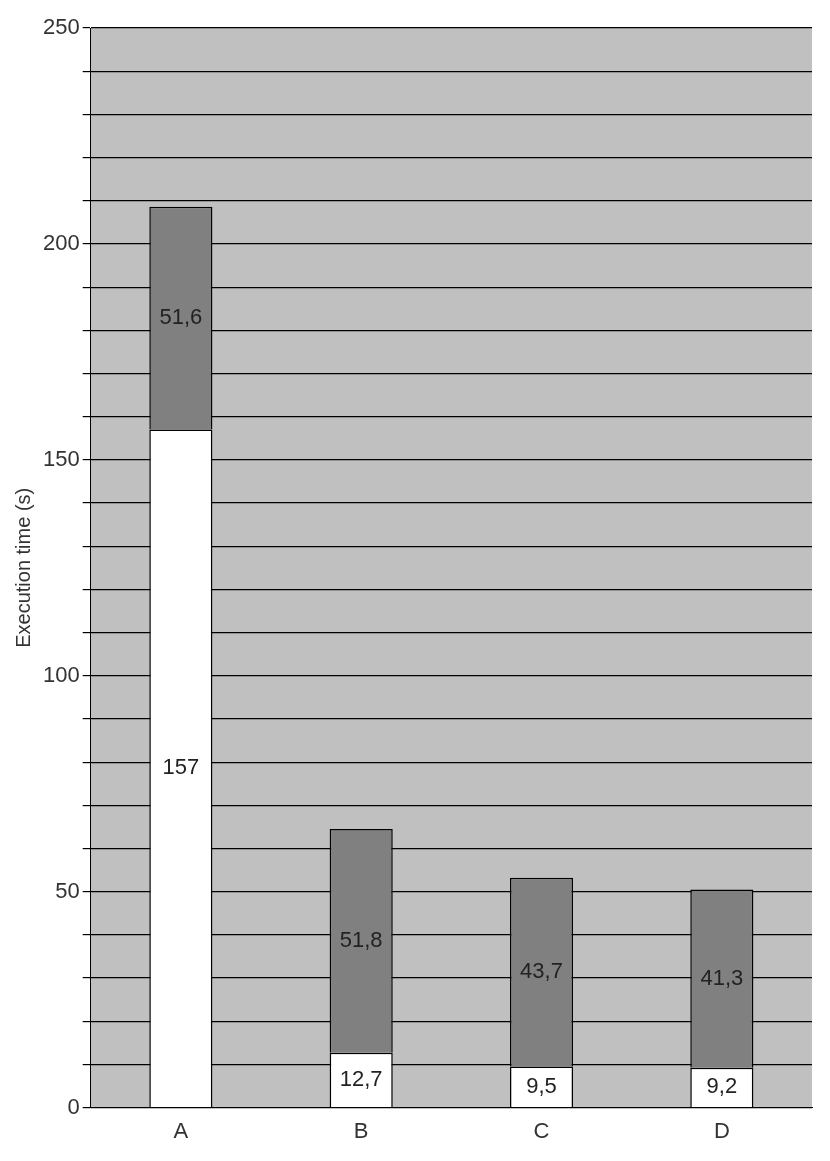  What do you see at coordinates (73, 1106) in the screenshot?
I see `y-tick-label: 0` at bounding box center [73, 1106].